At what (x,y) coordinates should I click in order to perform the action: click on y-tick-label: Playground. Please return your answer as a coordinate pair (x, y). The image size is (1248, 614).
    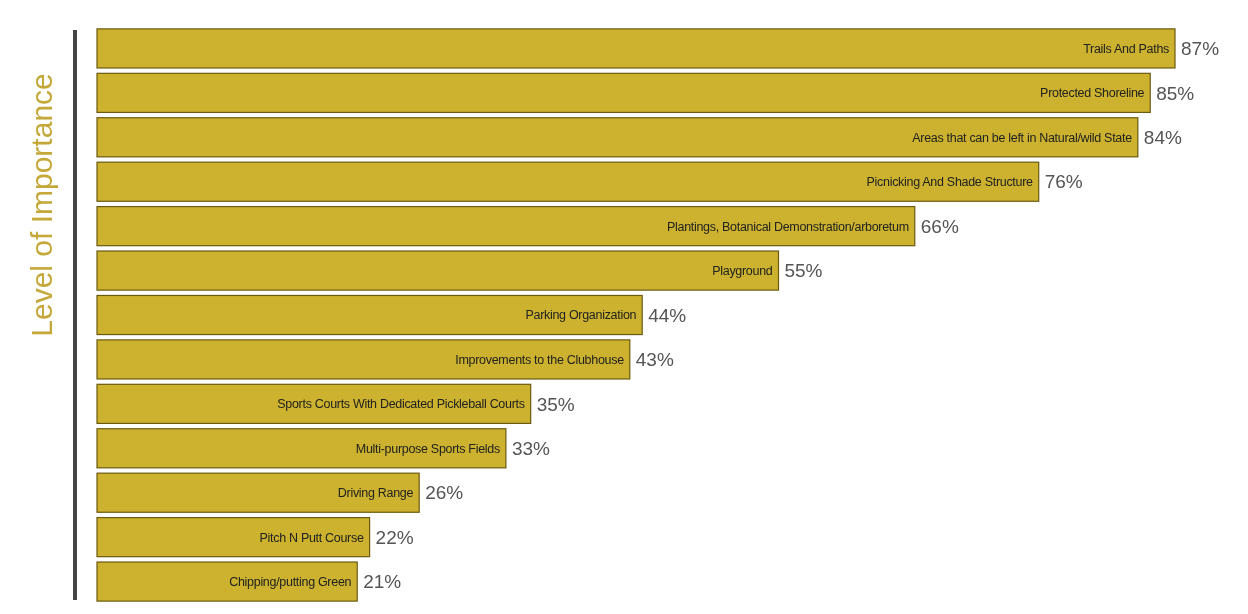
    Looking at the image, I should click on (742, 270).